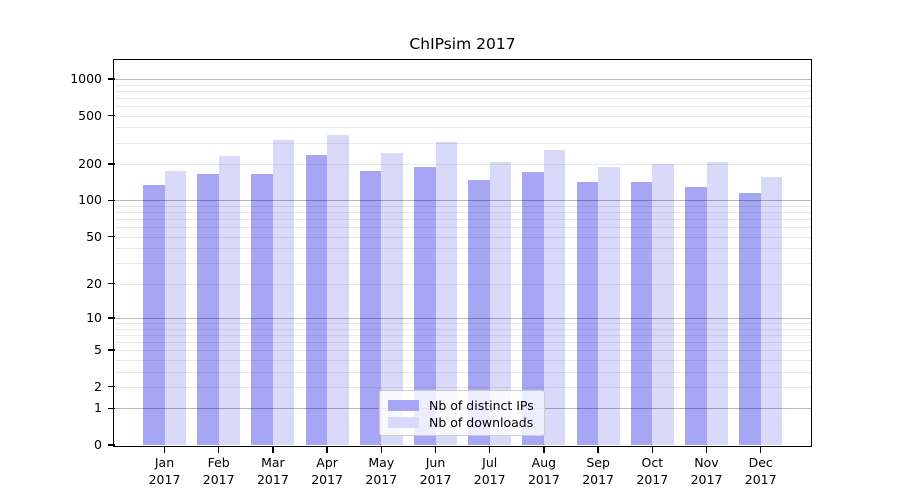 This screenshot has width=900, height=500. Describe the element at coordinates (481, 422) in the screenshot. I see `legend-label-downloads: Nb of downloads` at that location.